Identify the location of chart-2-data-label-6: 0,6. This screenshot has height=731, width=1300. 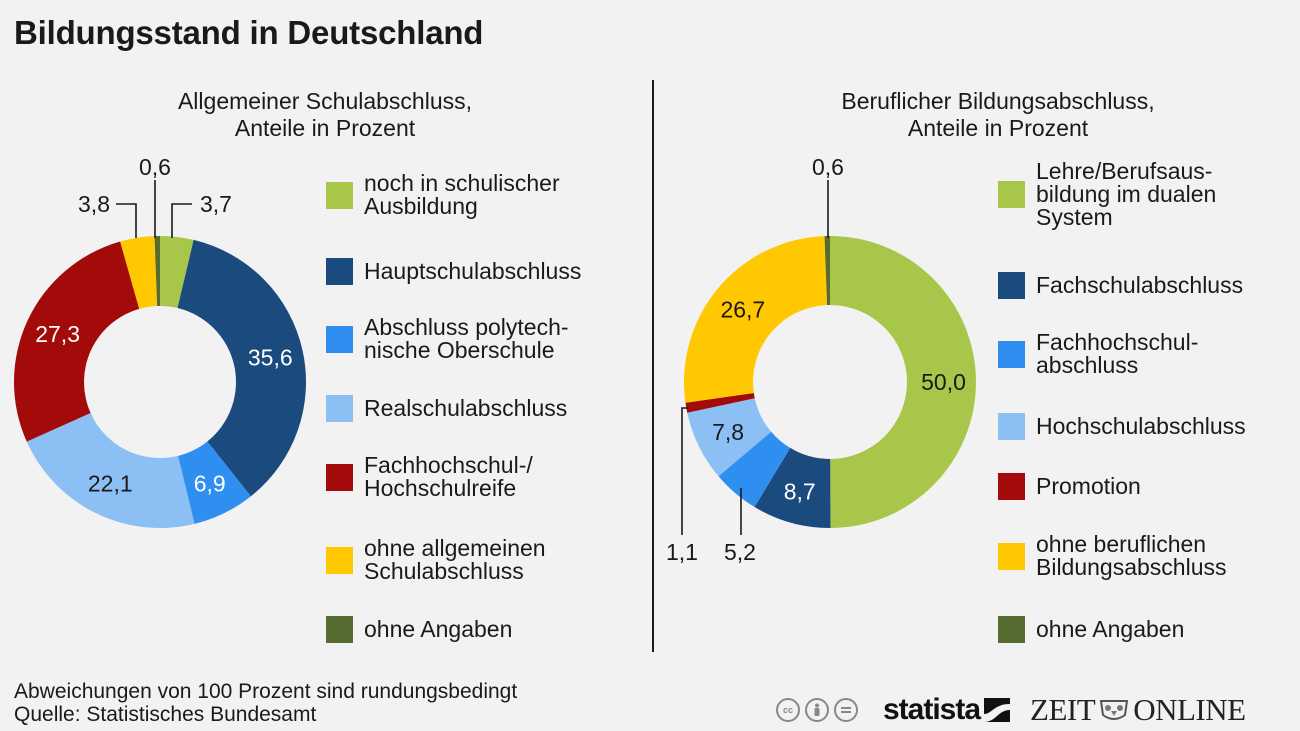
(828, 167).